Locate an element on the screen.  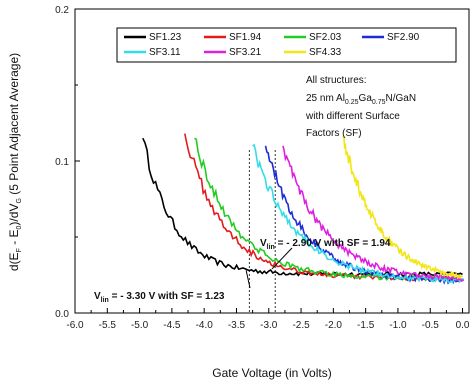
annotation-sf123: Vlin = - 3.30 V with SF = 1.23 is located at coordinates (172, 287).